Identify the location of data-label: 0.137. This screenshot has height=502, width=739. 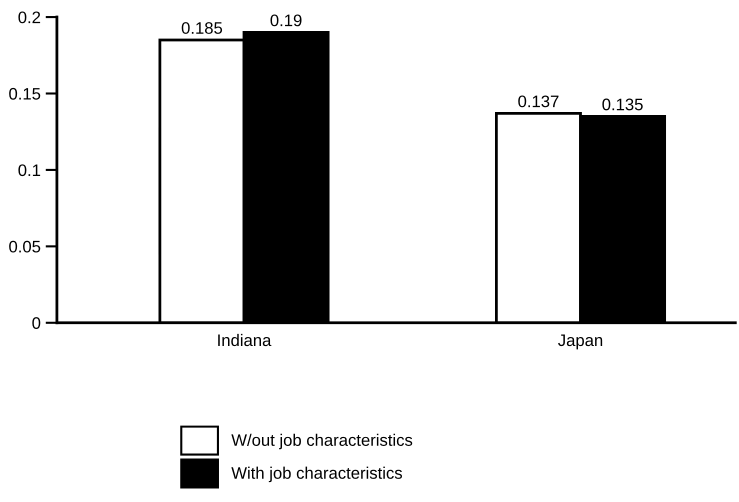
(538, 101).